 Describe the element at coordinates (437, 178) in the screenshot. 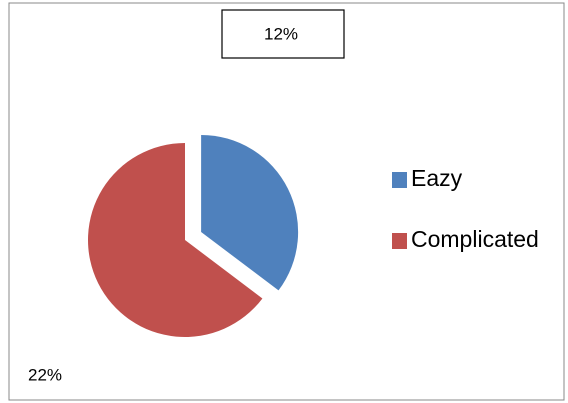

I see `legend-label: Eazy` at that location.